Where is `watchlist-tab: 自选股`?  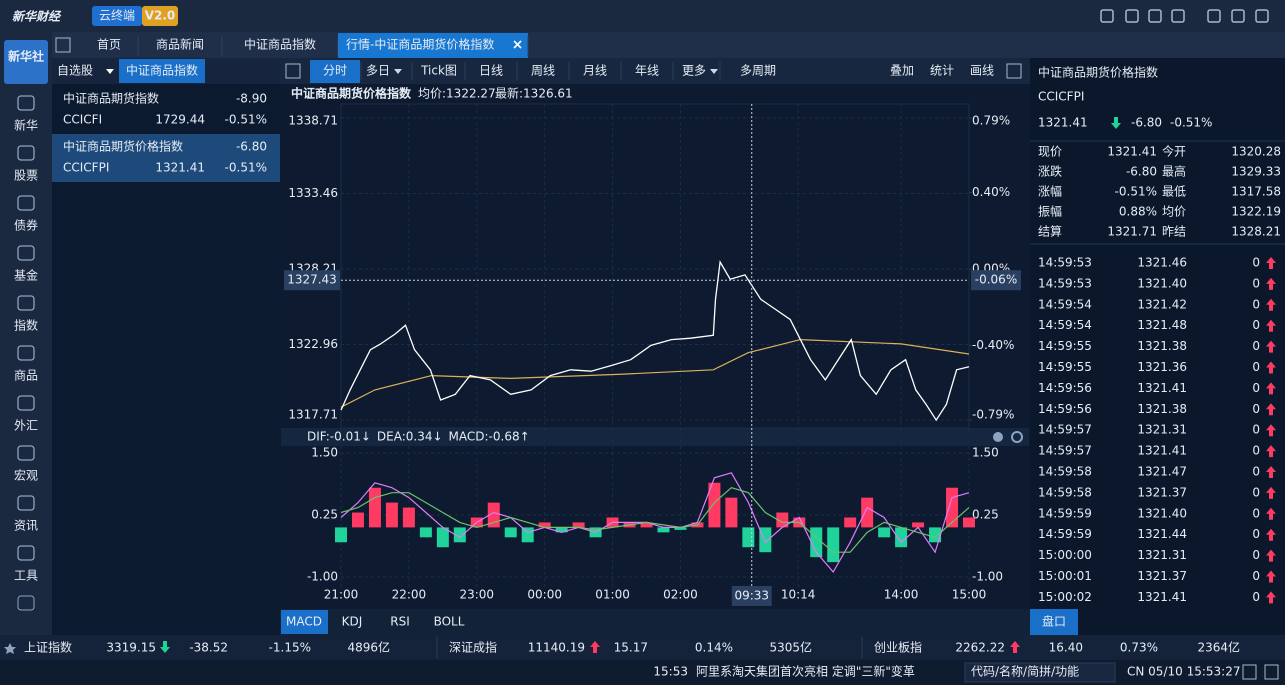 watchlist-tab: 自选股 is located at coordinates (75, 71).